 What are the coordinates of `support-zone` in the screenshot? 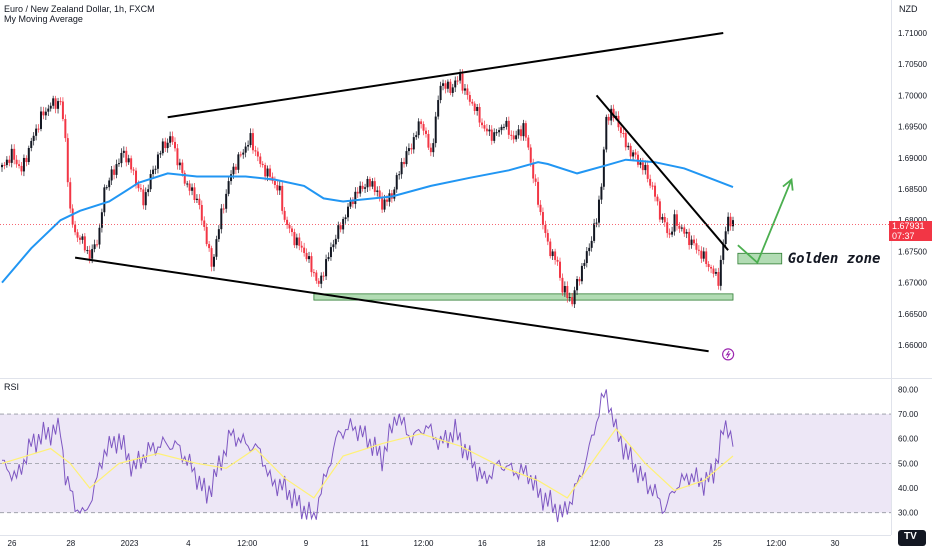 It's located at (523, 297).